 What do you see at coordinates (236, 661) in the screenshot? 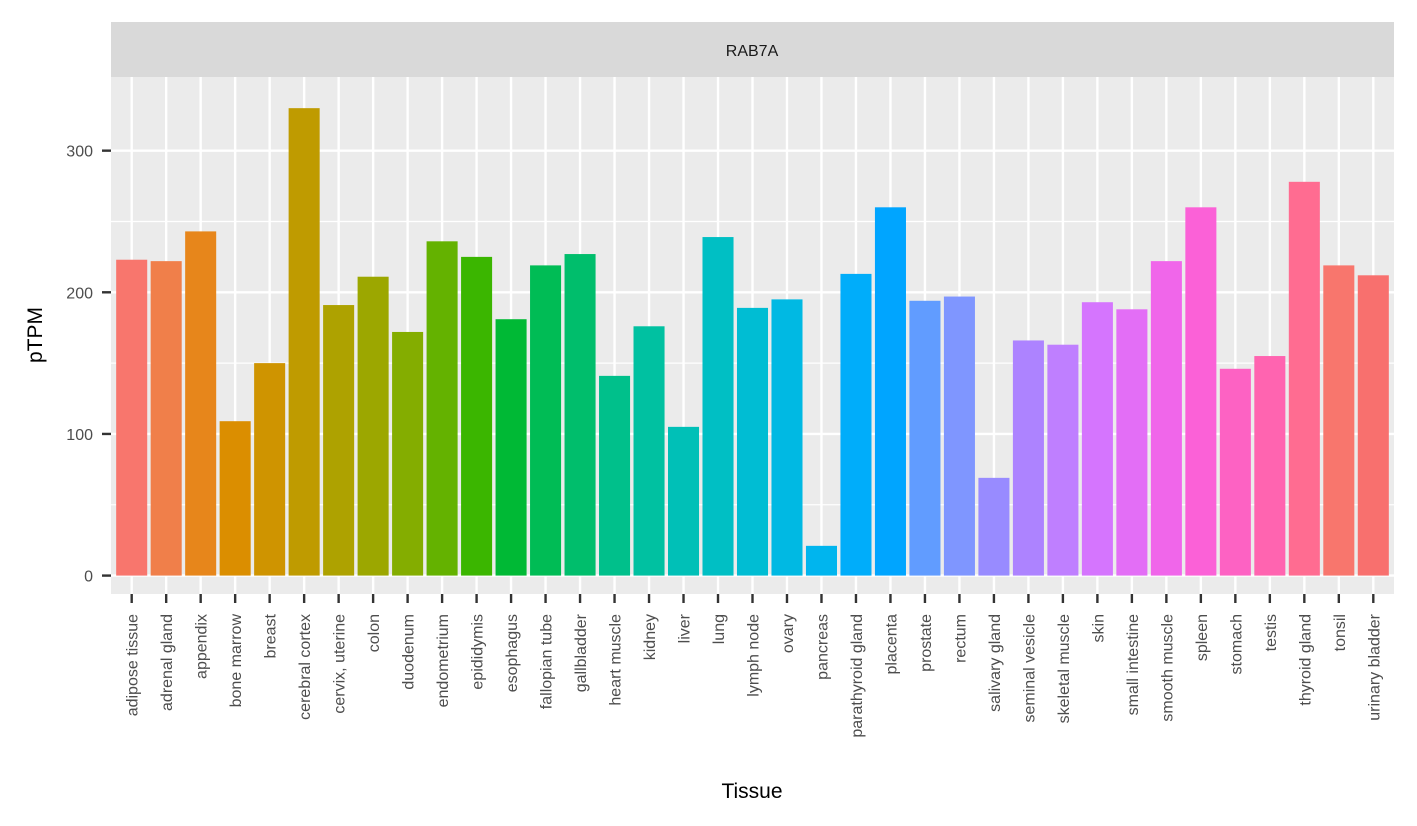
I see `x-tick-label: bone marrow` at bounding box center [236, 661].